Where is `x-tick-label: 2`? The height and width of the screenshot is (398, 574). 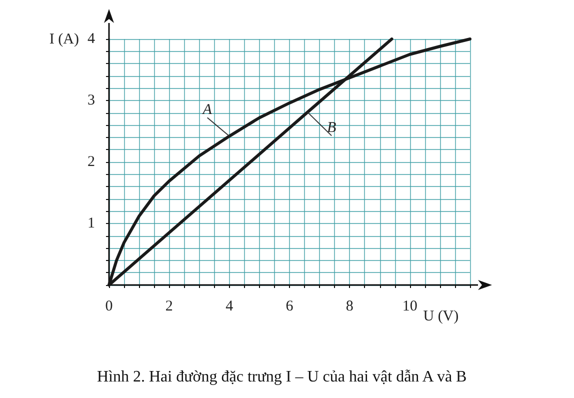 x-tick-label: 2 is located at coordinates (169, 306).